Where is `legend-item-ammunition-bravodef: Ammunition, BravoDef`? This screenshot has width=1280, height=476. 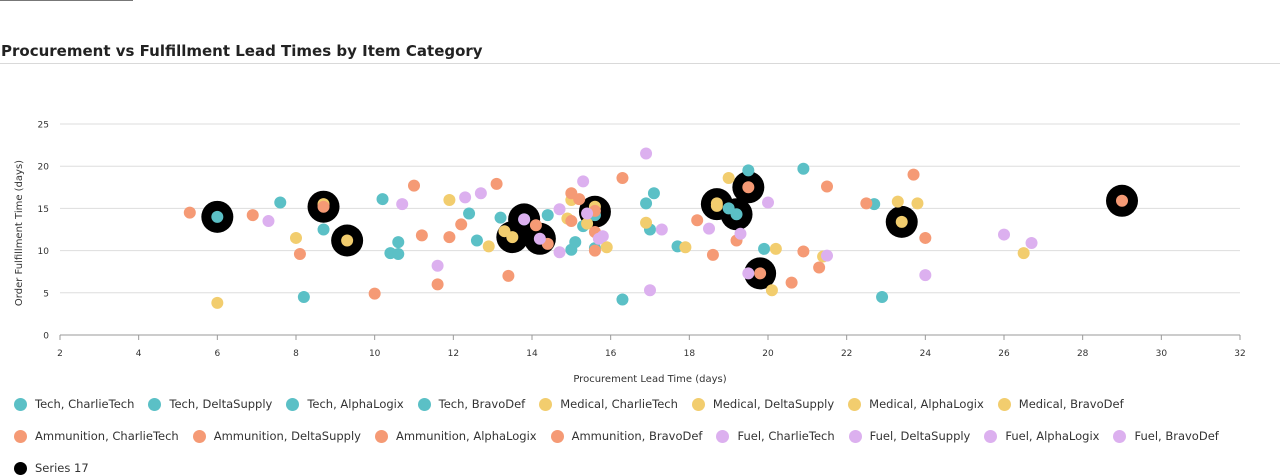 legend-item-ammunition-bravodef: Ammunition, BravoDef is located at coordinates (626, 436).